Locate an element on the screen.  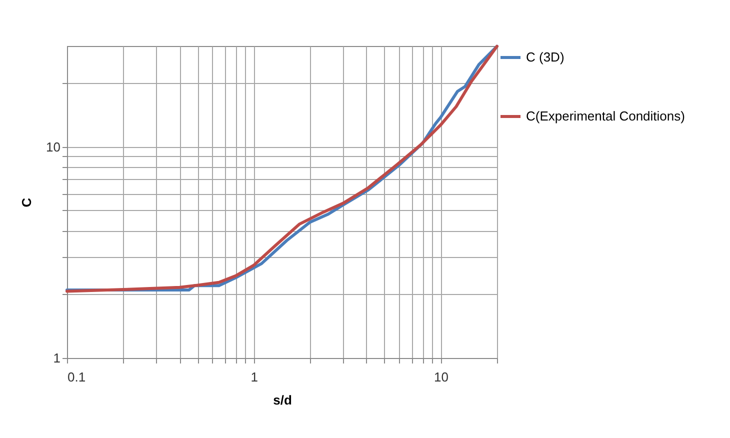
legend-label: C(Experimental Conditions) is located at coordinates (605, 116).